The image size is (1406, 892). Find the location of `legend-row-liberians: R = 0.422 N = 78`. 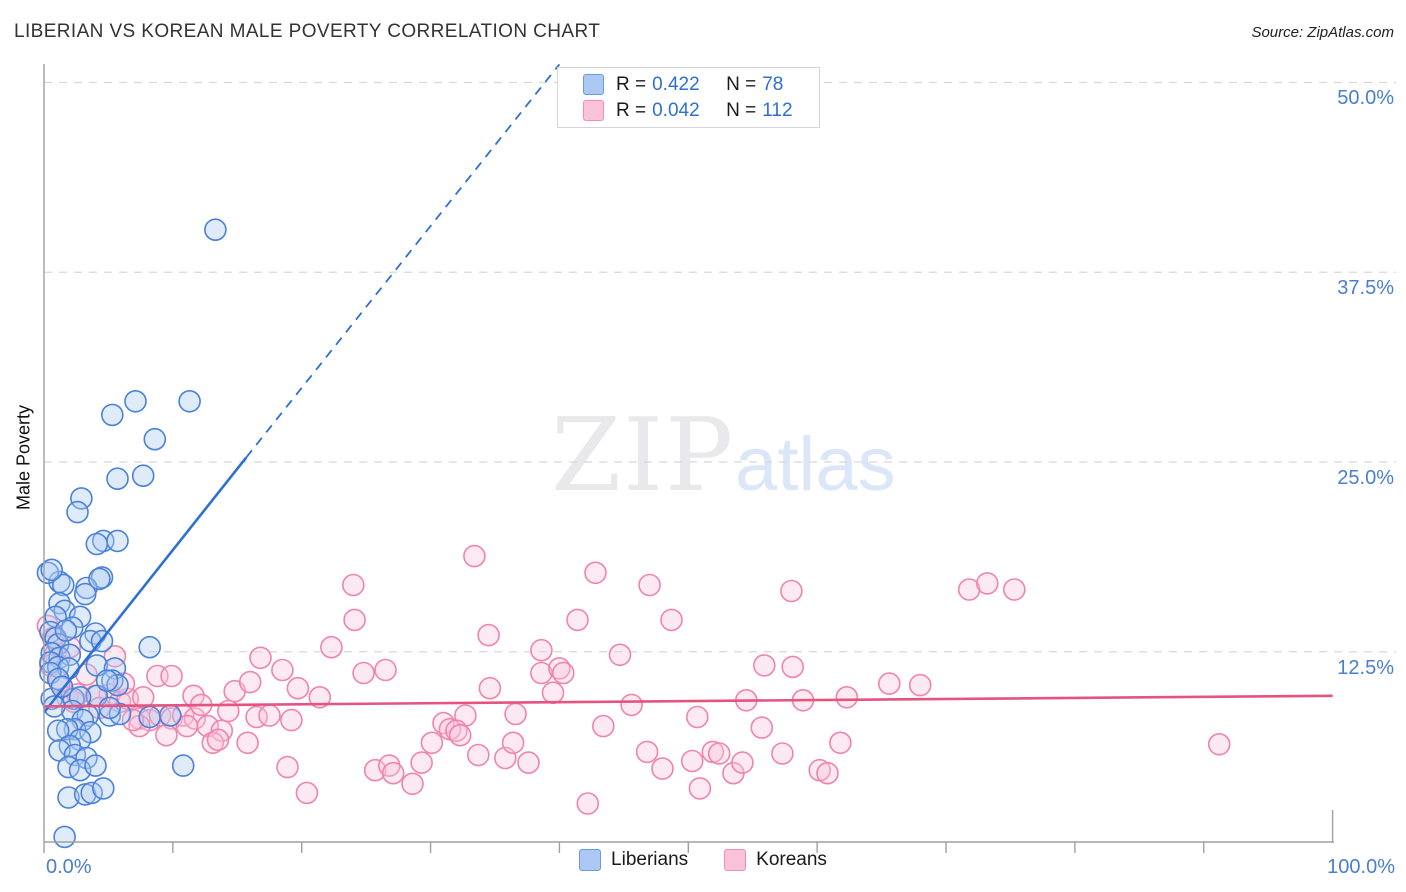

legend-row-liberians: R = 0.422 N = 78 is located at coordinates (701, 85).